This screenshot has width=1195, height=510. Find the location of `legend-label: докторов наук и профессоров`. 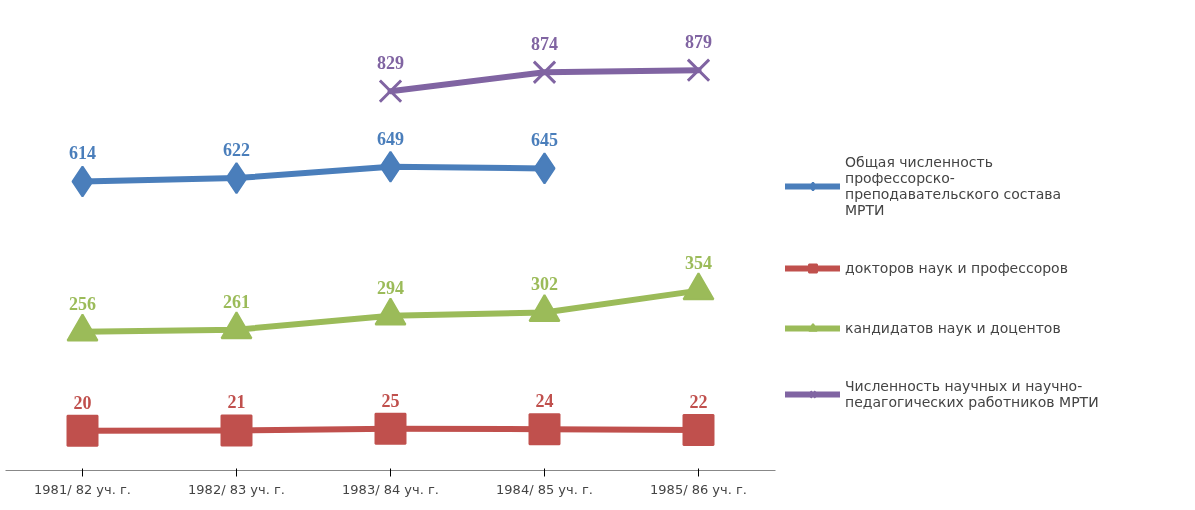

legend-label: докторов наук и профессоров is located at coordinates (956, 268).